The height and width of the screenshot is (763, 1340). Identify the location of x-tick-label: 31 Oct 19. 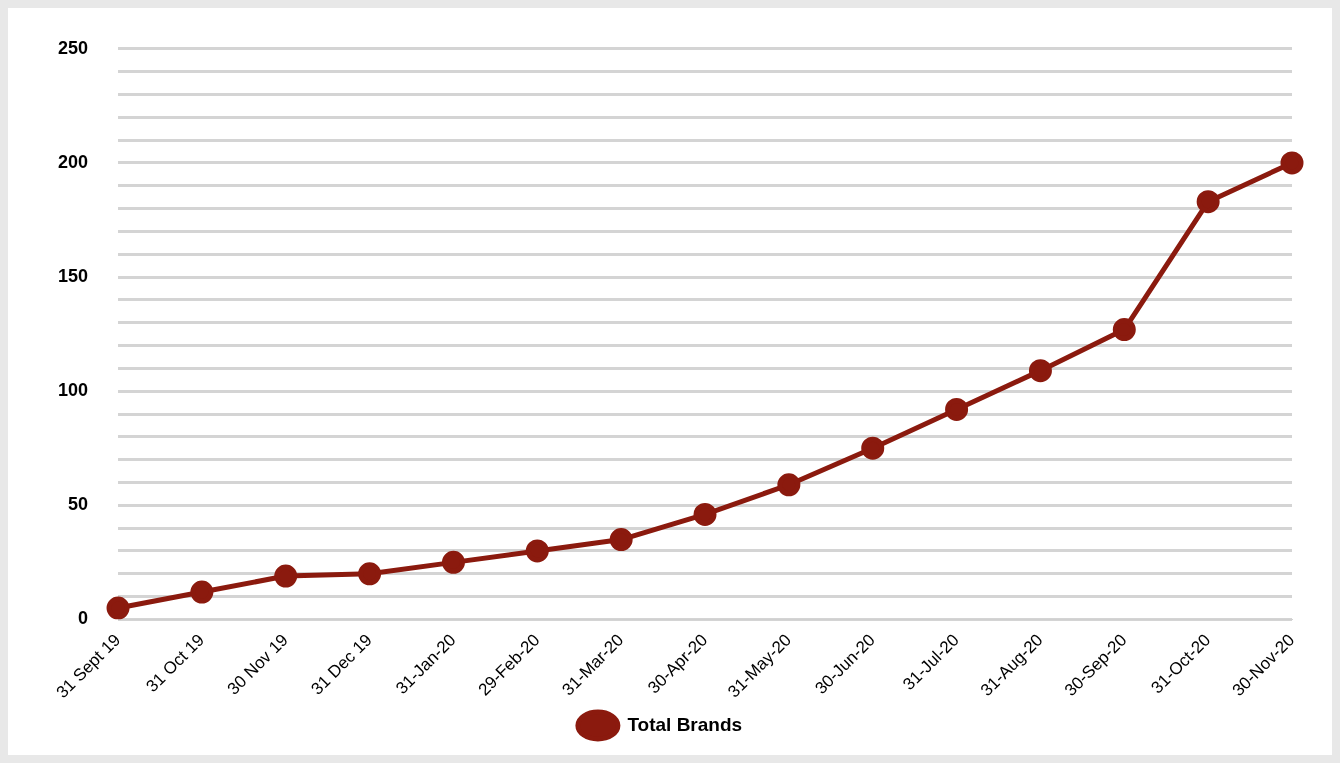
(175, 663).